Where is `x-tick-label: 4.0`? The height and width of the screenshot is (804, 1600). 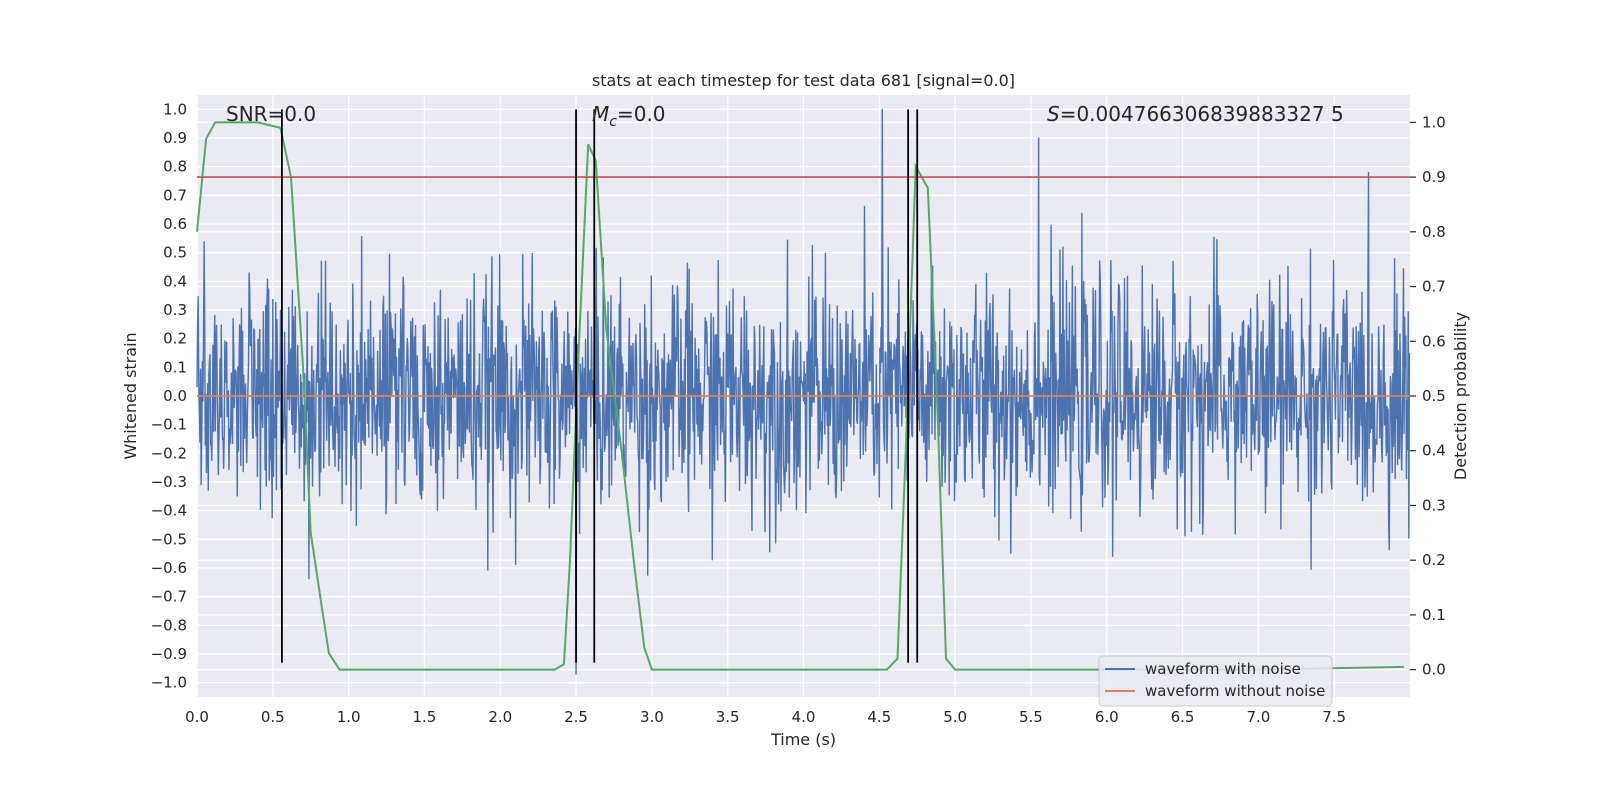 x-tick-label: 4.0 is located at coordinates (804, 717).